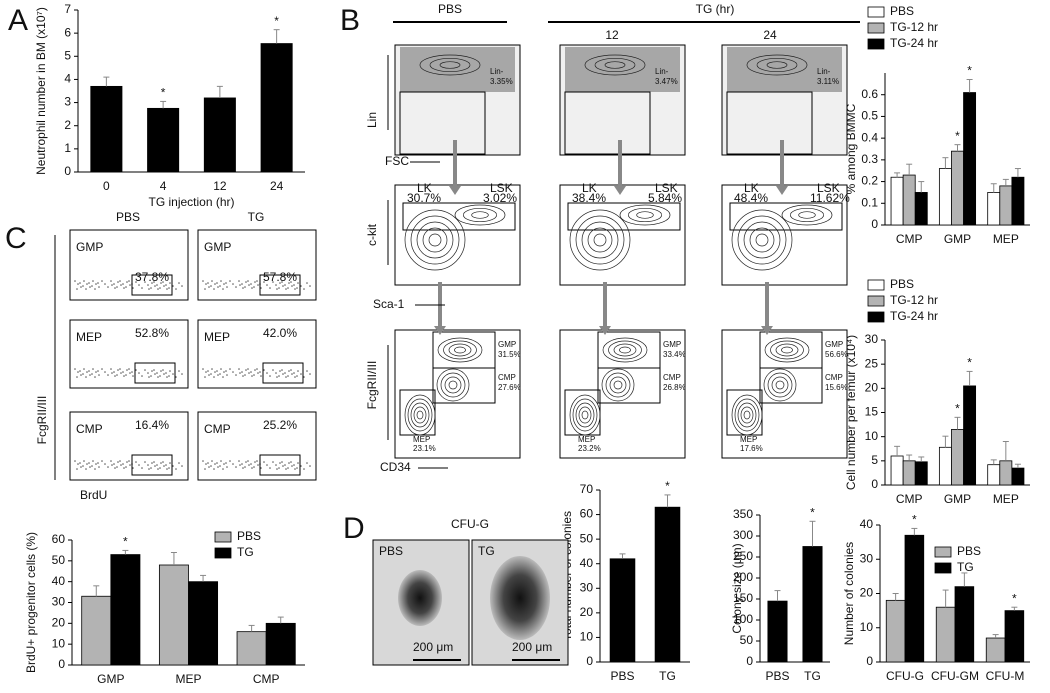 This screenshot has width=1050, height=693. Describe the element at coordinates (586, 439) in the screenshot. I see `gate-name: MEP` at that location.